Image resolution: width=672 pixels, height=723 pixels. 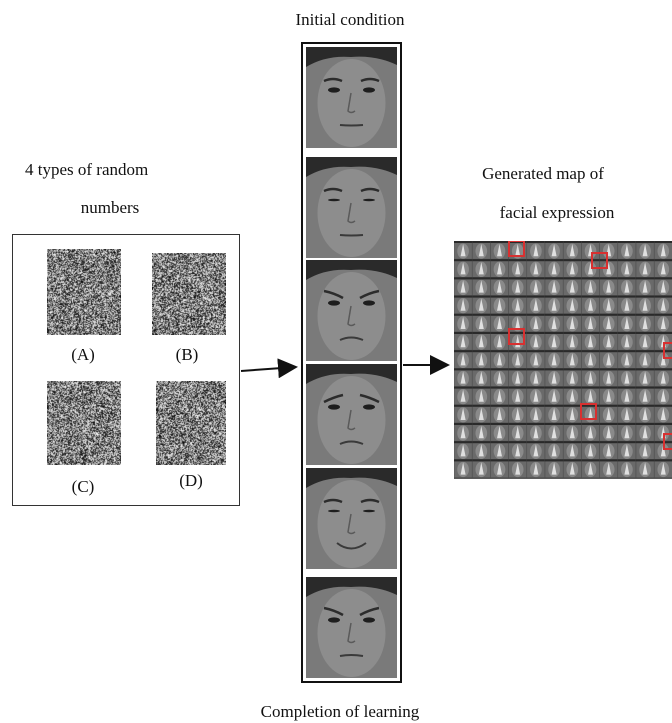 I want to click on random-noise-sample-d, so click(x=191, y=423).